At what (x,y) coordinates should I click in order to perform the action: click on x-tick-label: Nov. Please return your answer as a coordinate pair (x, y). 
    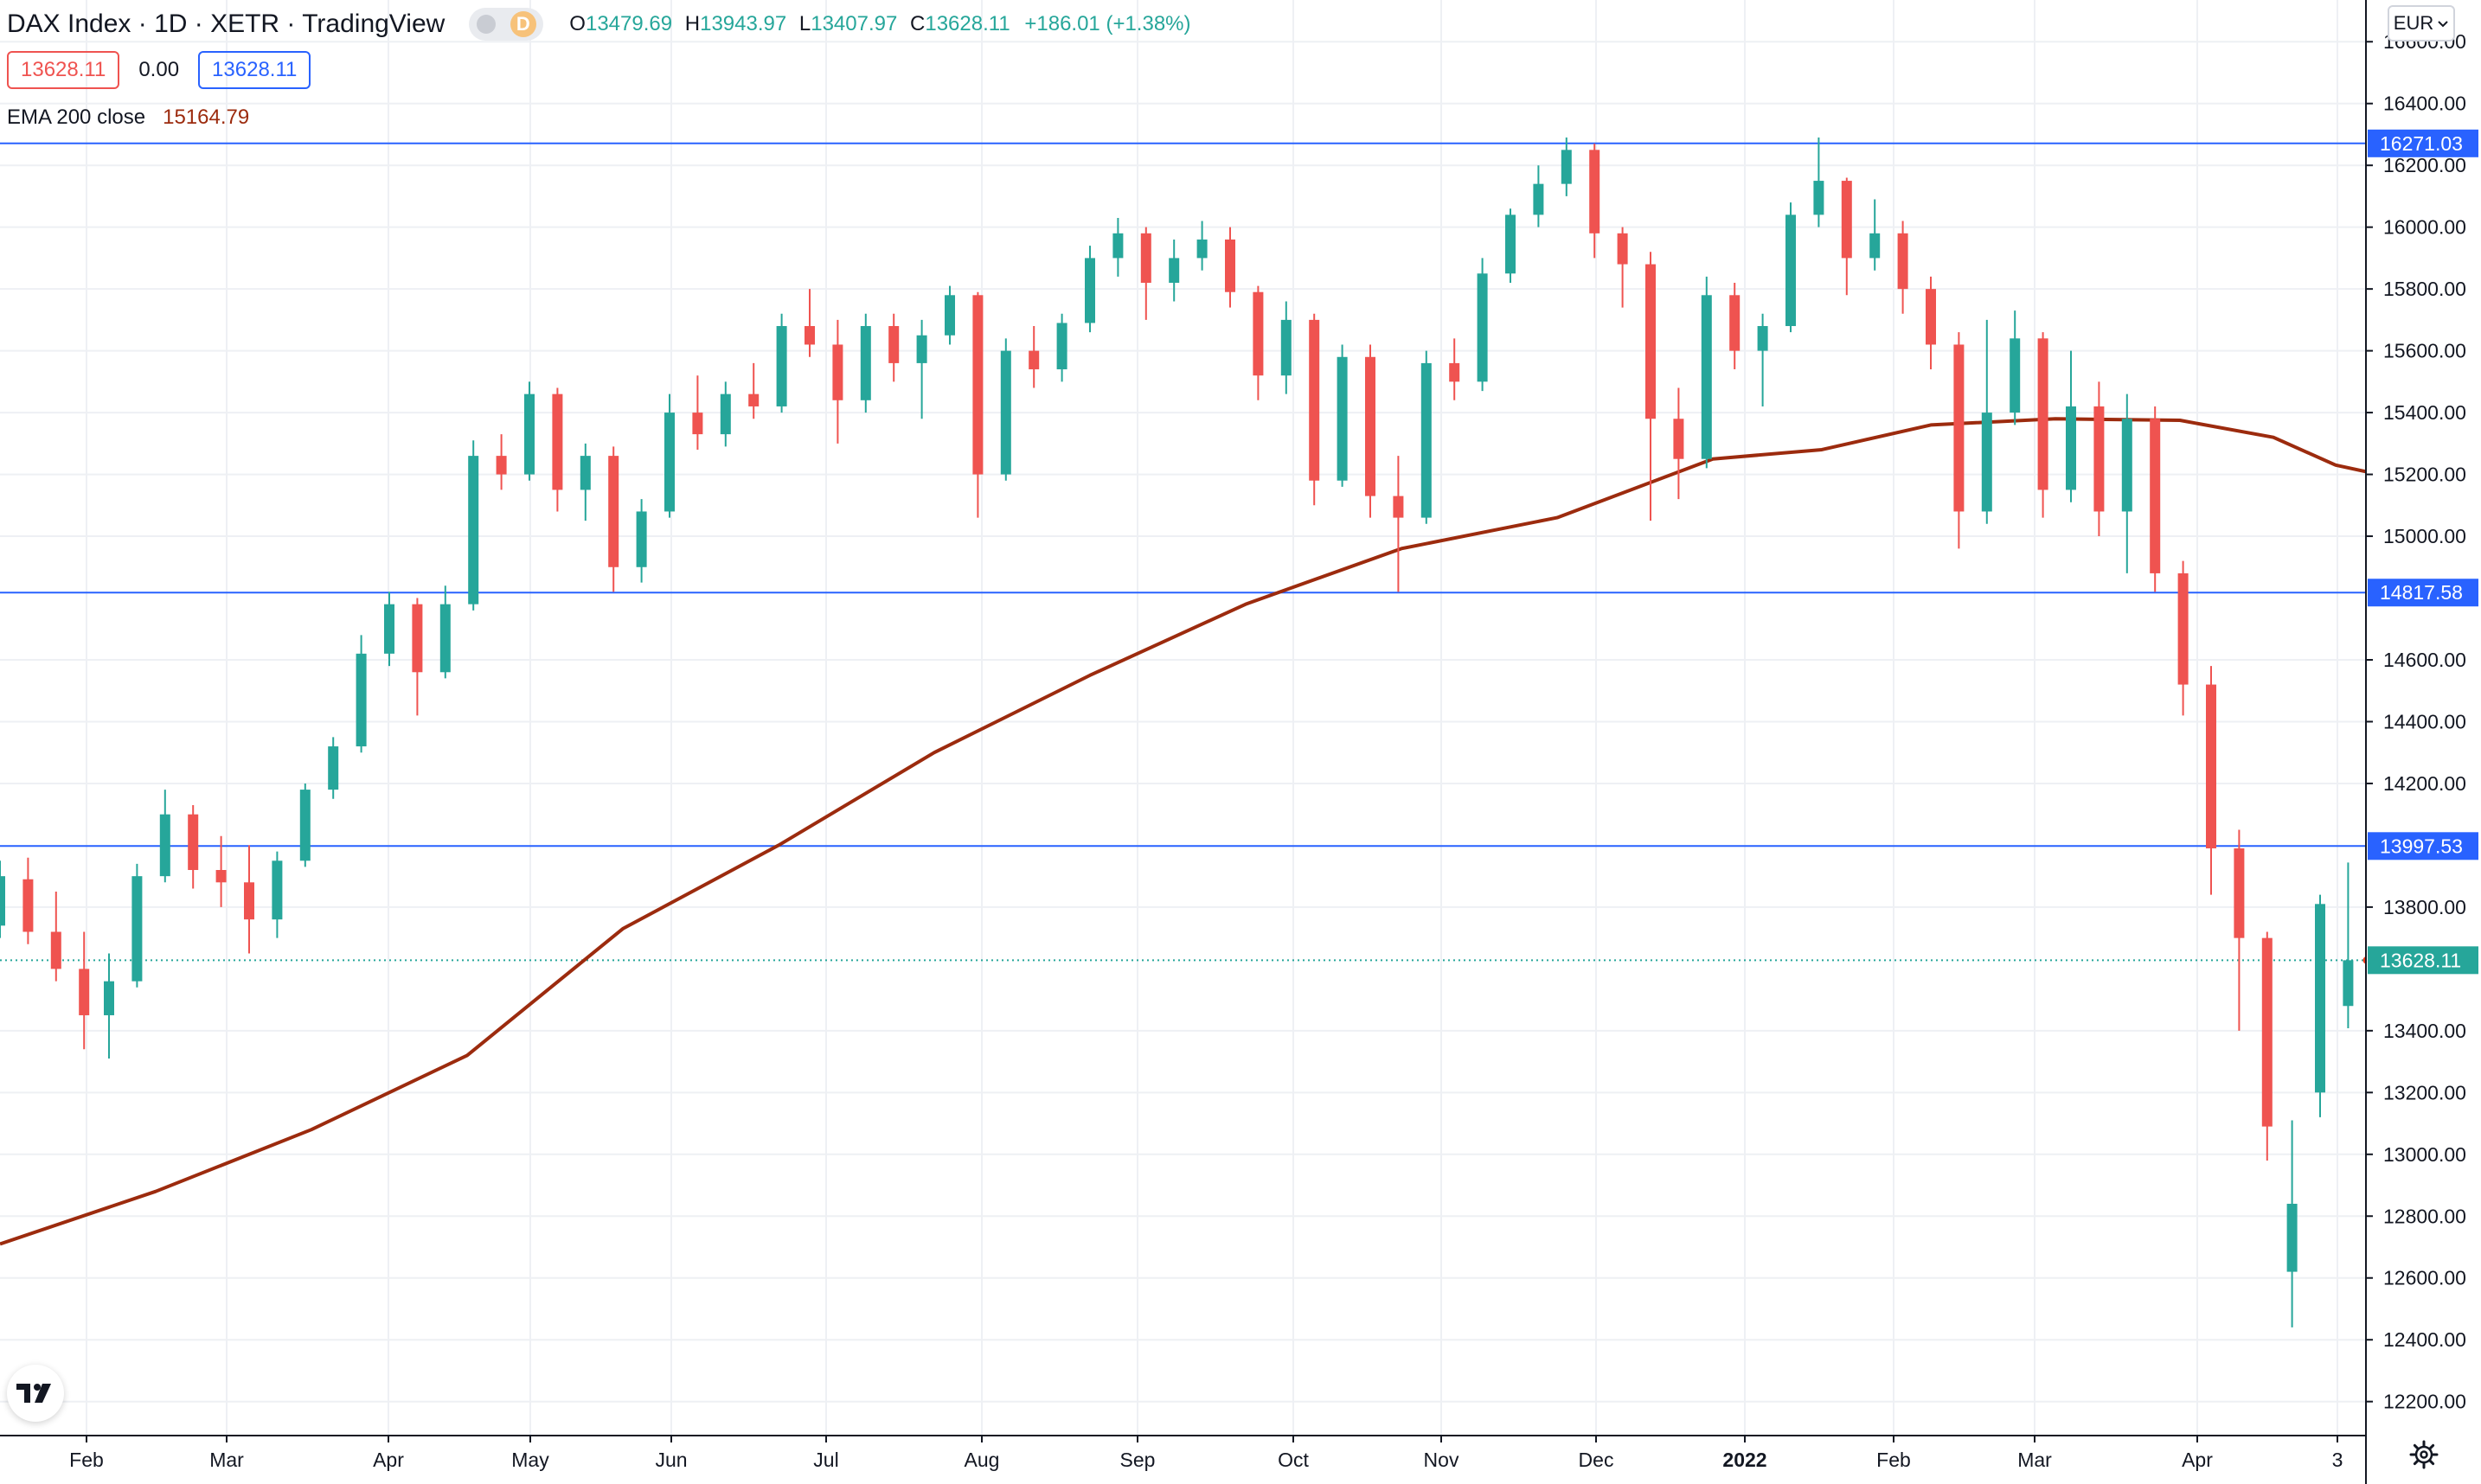
    Looking at the image, I should click on (1441, 1460).